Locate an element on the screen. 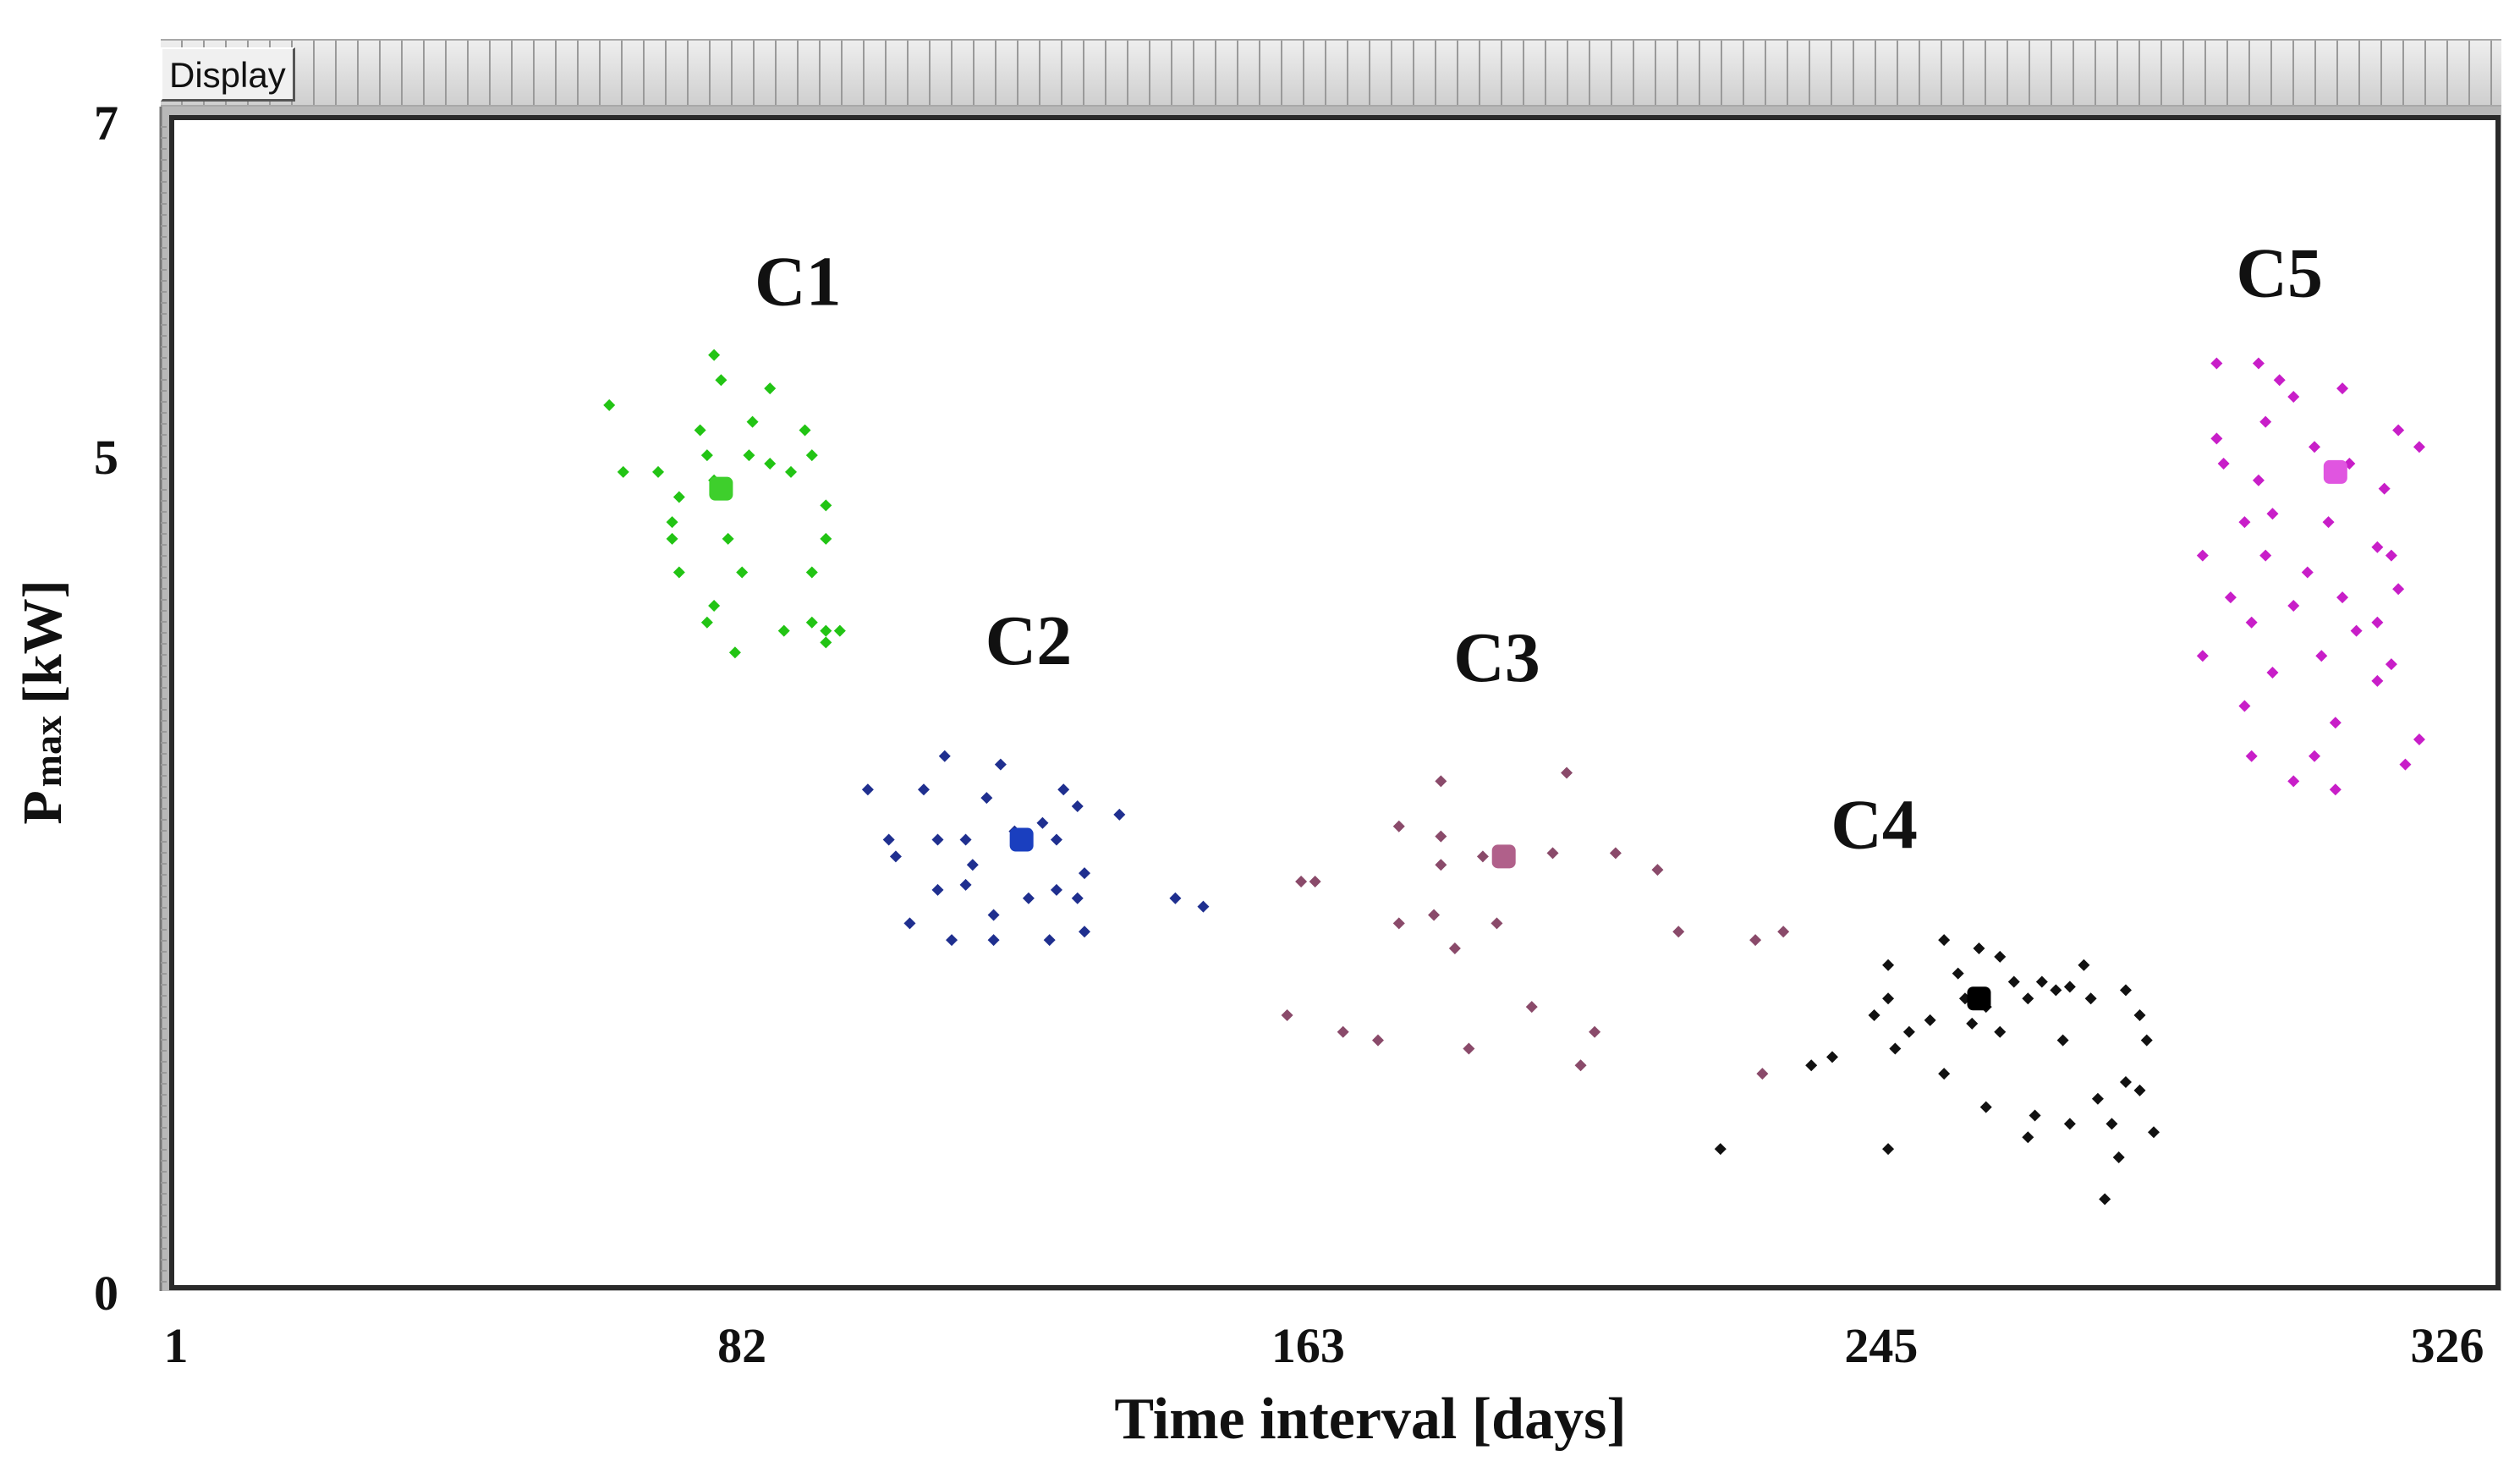 Image resolution: width=2520 pixels, height=1478 pixels. x-tick-label: 82 is located at coordinates (741, 1345).